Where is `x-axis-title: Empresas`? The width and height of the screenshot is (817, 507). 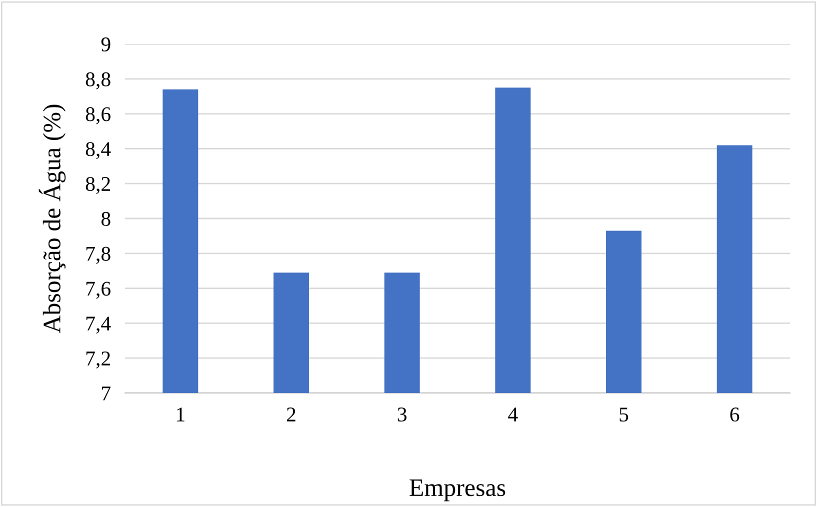 x-axis-title: Empresas is located at coordinates (458, 491).